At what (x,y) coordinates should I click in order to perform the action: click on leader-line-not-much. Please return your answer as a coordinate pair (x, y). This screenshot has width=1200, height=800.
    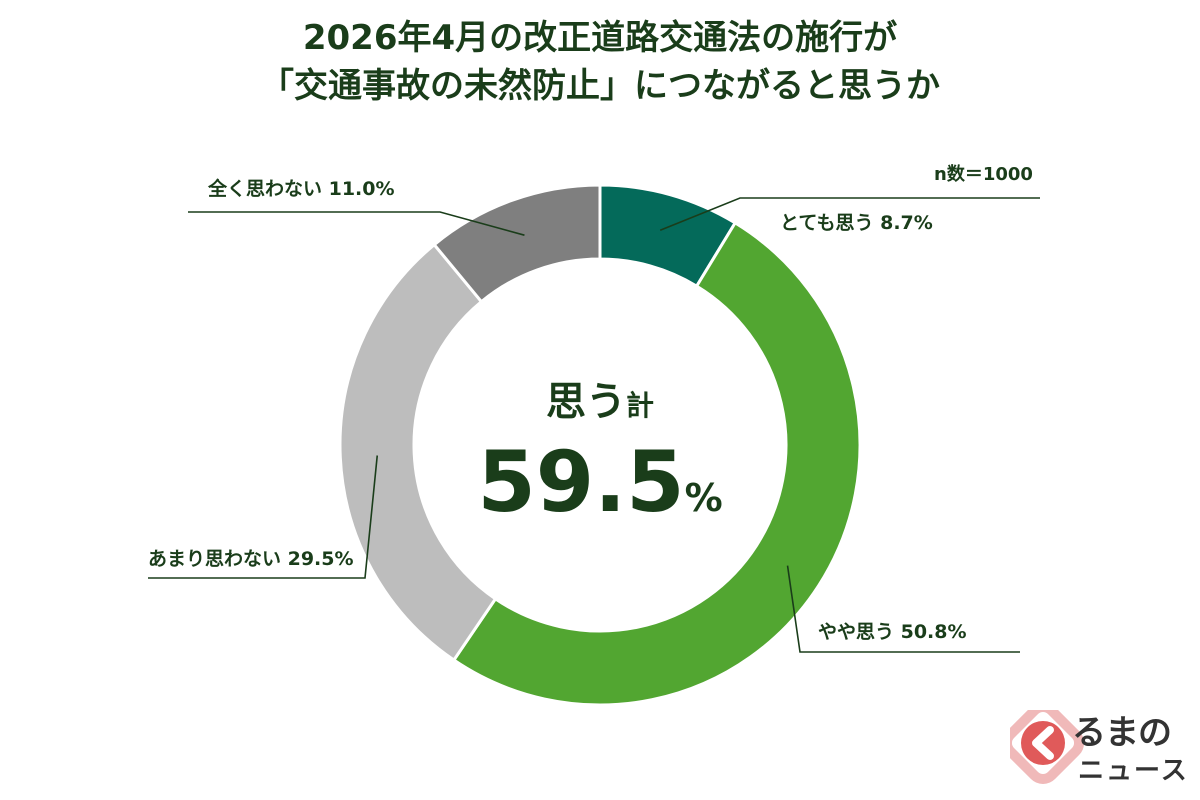
    Looking at the image, I should click on (263, 517).